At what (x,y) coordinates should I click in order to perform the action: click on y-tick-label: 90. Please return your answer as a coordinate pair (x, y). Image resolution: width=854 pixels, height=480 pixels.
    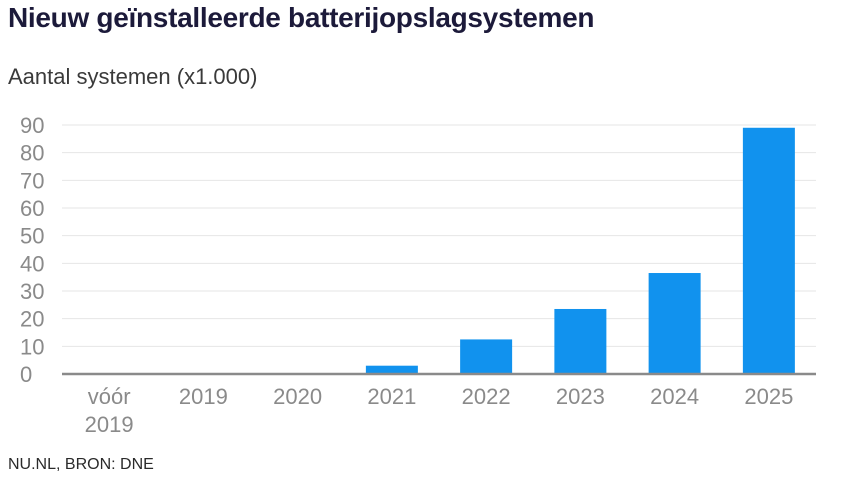
    Looking at the image, I should click on (32, 125).